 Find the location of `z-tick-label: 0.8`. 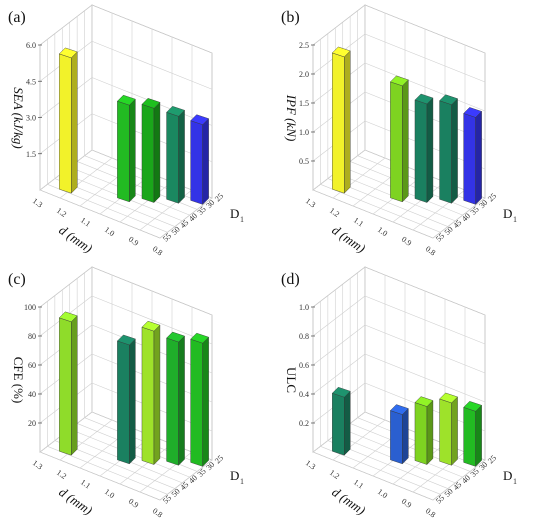

z-tick-label: 0.8 is located at coordinates (304, 336).